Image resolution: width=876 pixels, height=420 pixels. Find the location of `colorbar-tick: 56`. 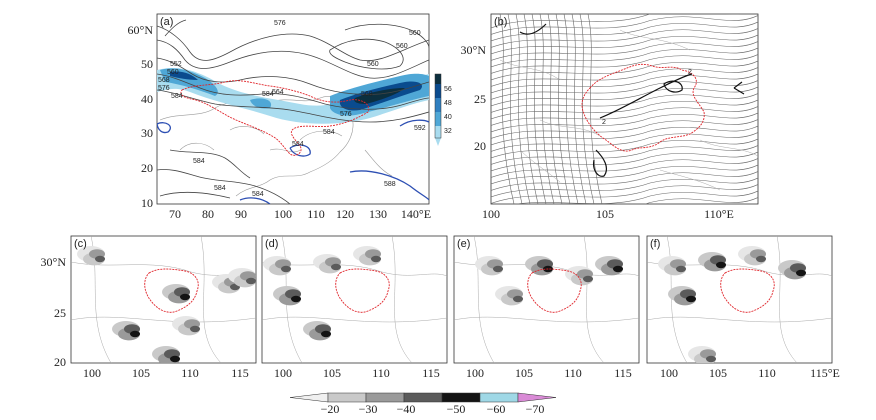

colorbar-tick: 56 is located at coordinates (448, 89).